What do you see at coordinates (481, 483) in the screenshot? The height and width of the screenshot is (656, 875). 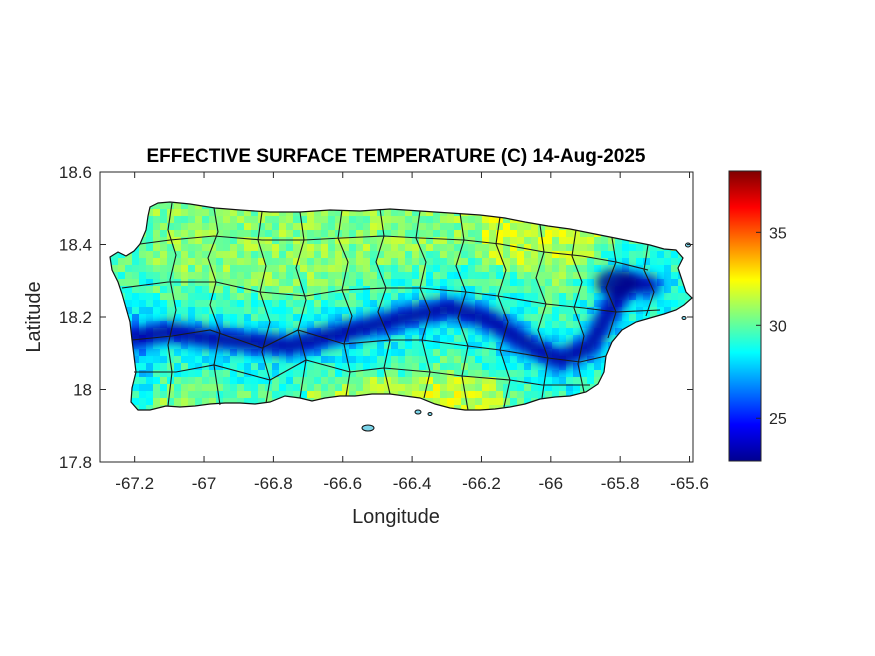 I see `x-tick-label: -66.2` at bounding box center [481, 483].